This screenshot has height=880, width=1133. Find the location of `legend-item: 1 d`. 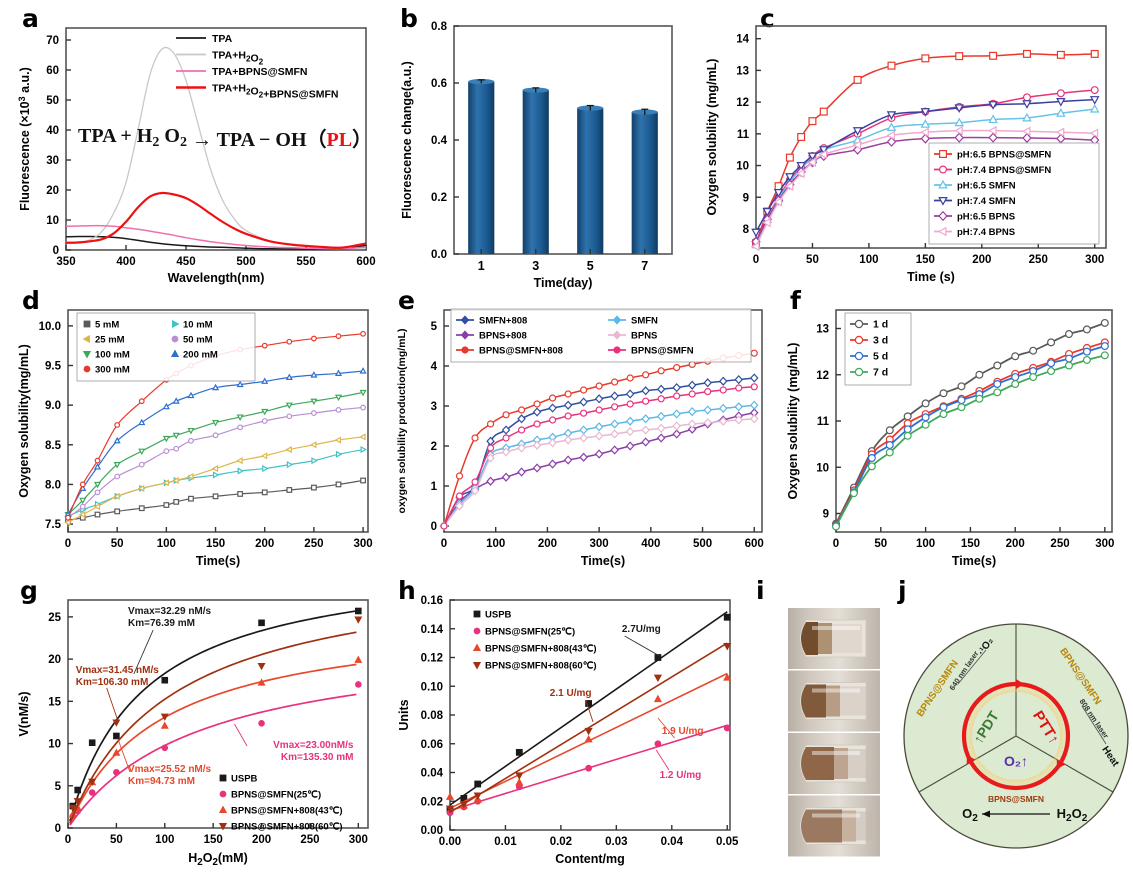

legend-item: 1 d is located at coordinates (869, 325).